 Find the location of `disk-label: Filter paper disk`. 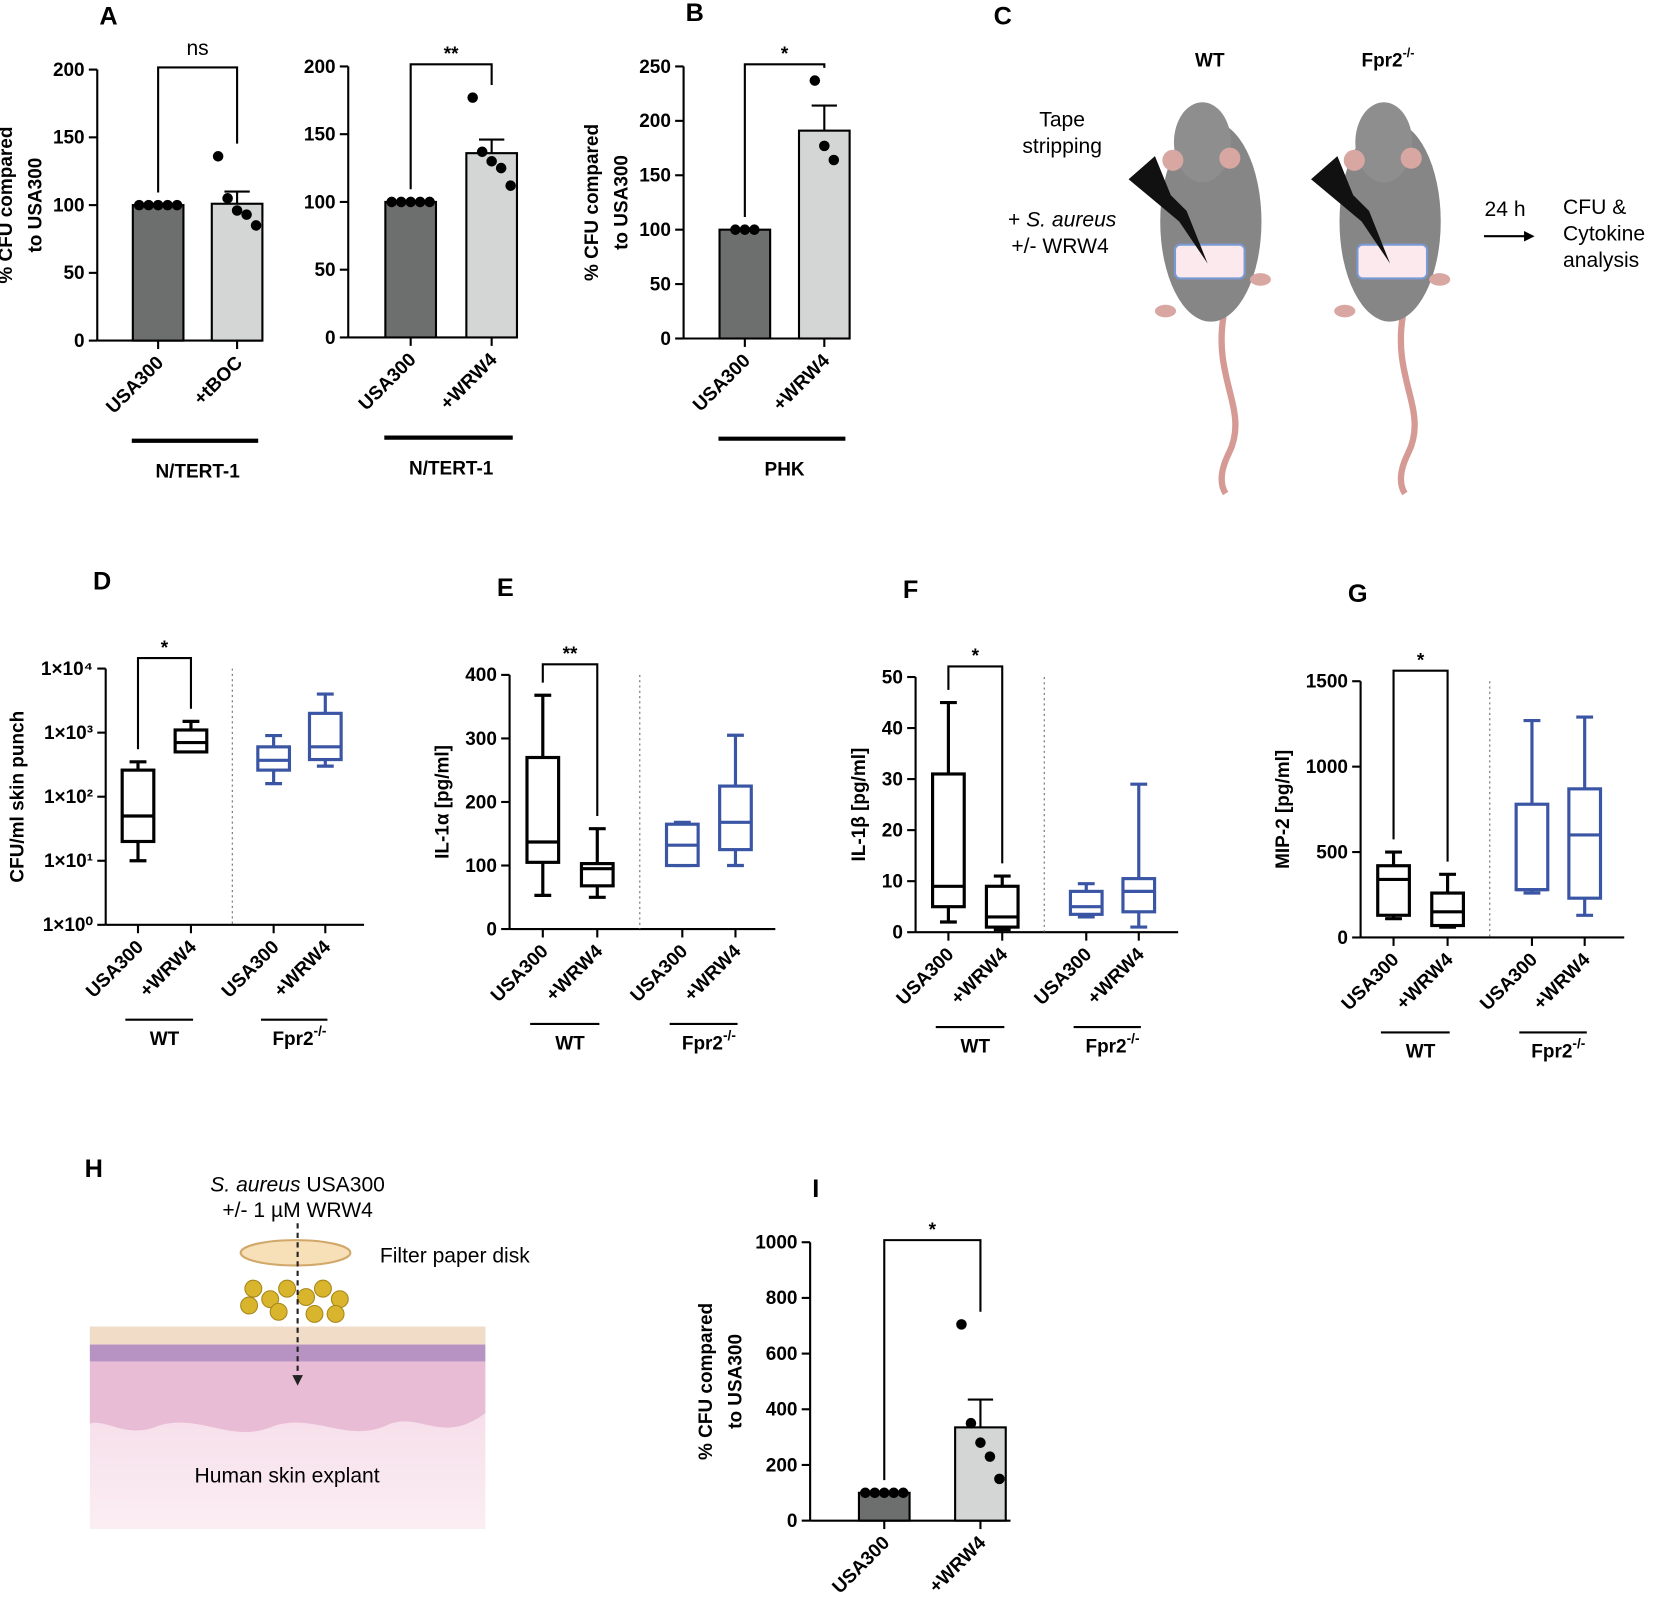

disk-label: Filter paper disk is located at coordinates (455, 1255).